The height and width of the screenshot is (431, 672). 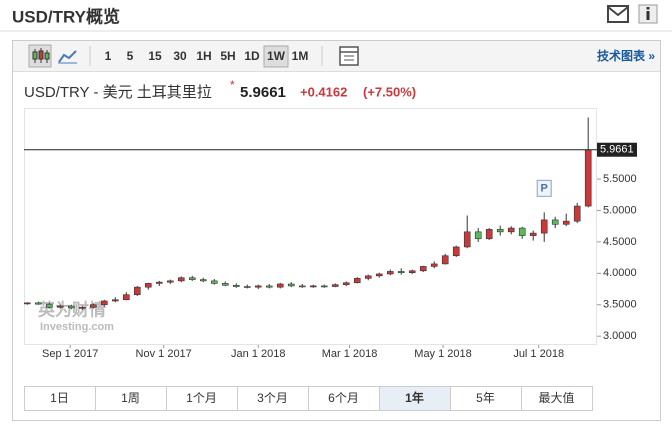 I want to click on interval-button: 15, so click(x=155, y=56).